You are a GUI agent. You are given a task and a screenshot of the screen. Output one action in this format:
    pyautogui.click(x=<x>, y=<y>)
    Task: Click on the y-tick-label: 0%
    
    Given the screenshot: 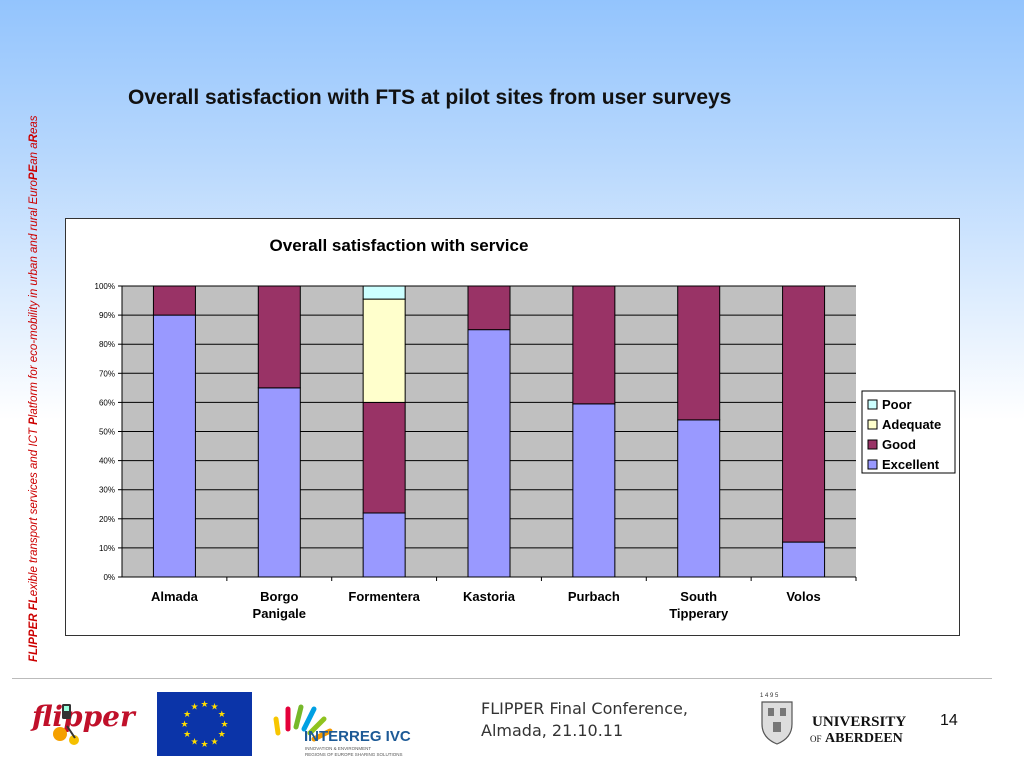 What is the action you would take?
    pyautogui.click(x=109, y=577)
    